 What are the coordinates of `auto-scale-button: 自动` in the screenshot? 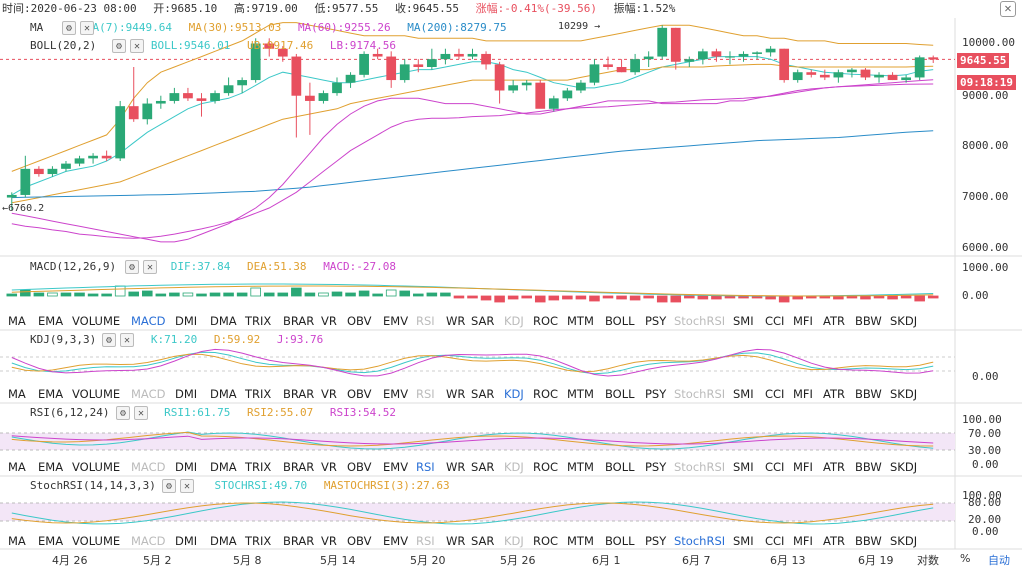 It's located at (999, 560).